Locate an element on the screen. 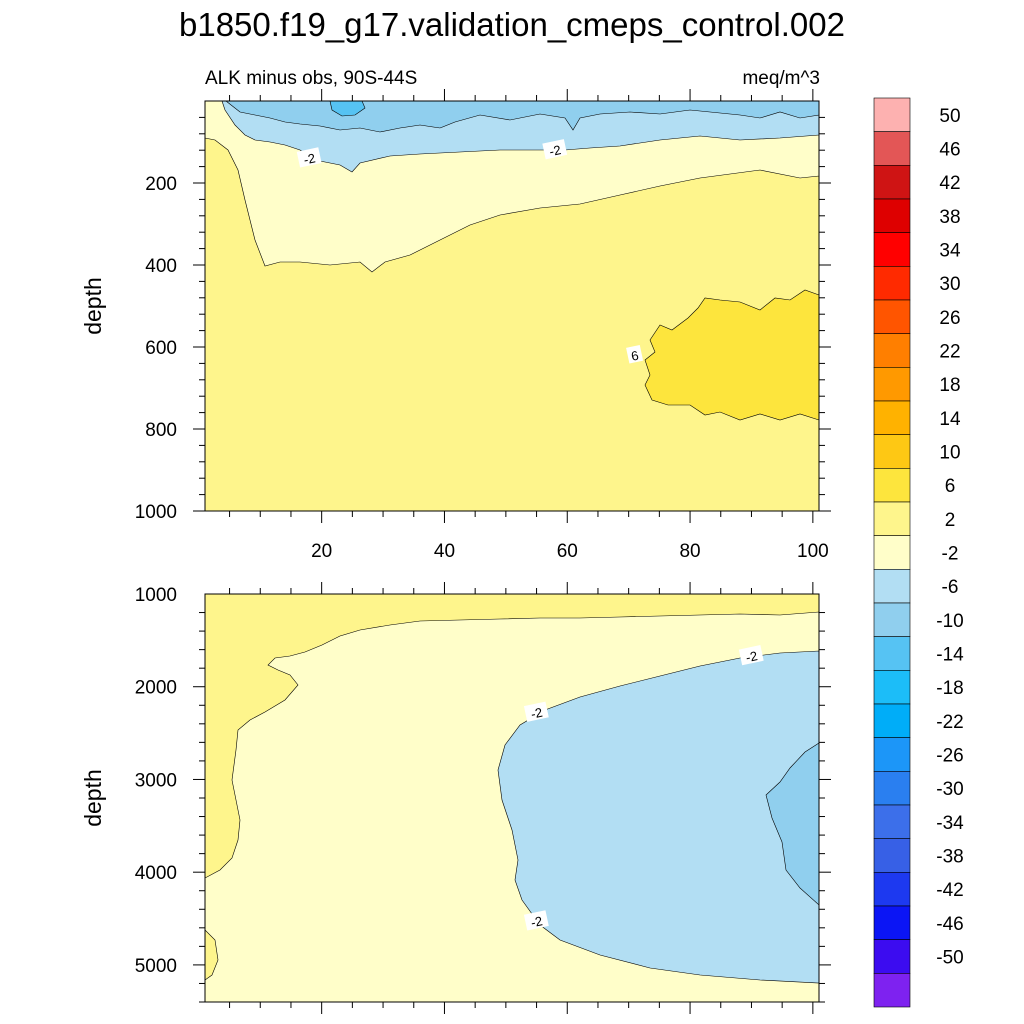 The height and width of the screenshot is (1024, 1024). lower-contour-labels: -2 -2 -2 is located at coordinates (643, 788).